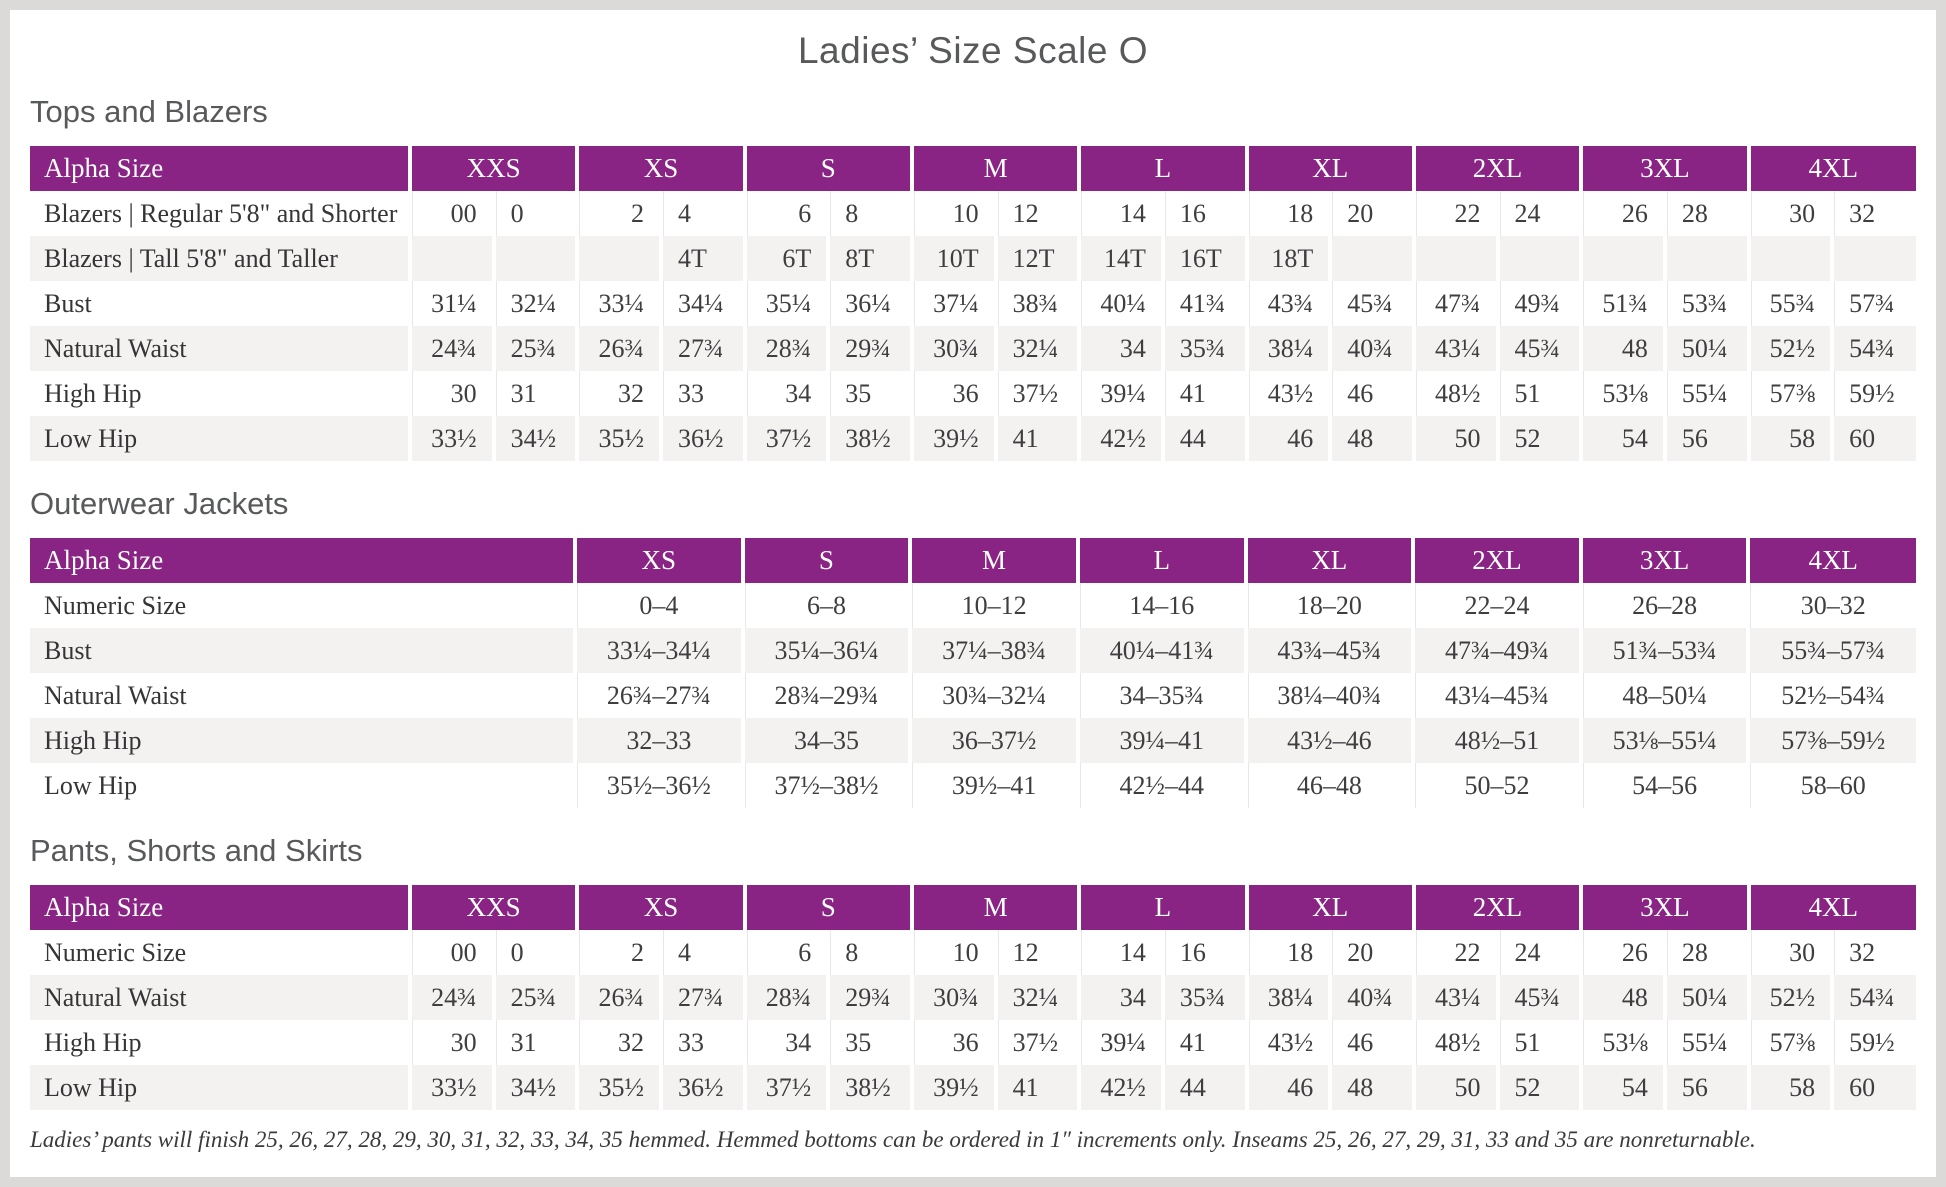  I want to click on size-value-cell: 14–16, so click(1160, 605).